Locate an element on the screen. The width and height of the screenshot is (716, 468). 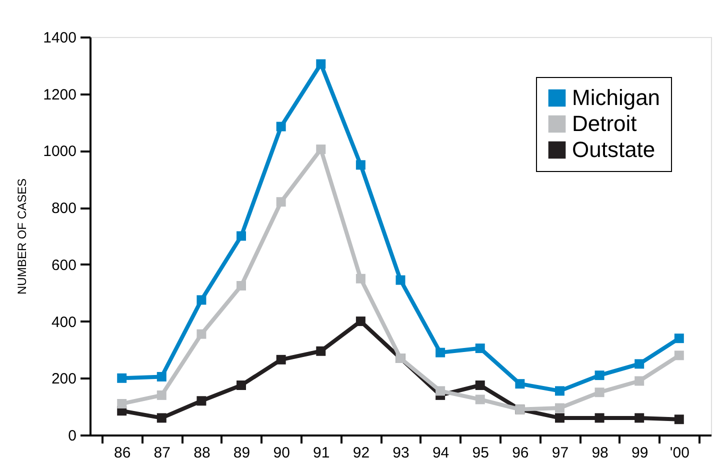
x-tick-label: 92 is located at coordinates (361, 453).